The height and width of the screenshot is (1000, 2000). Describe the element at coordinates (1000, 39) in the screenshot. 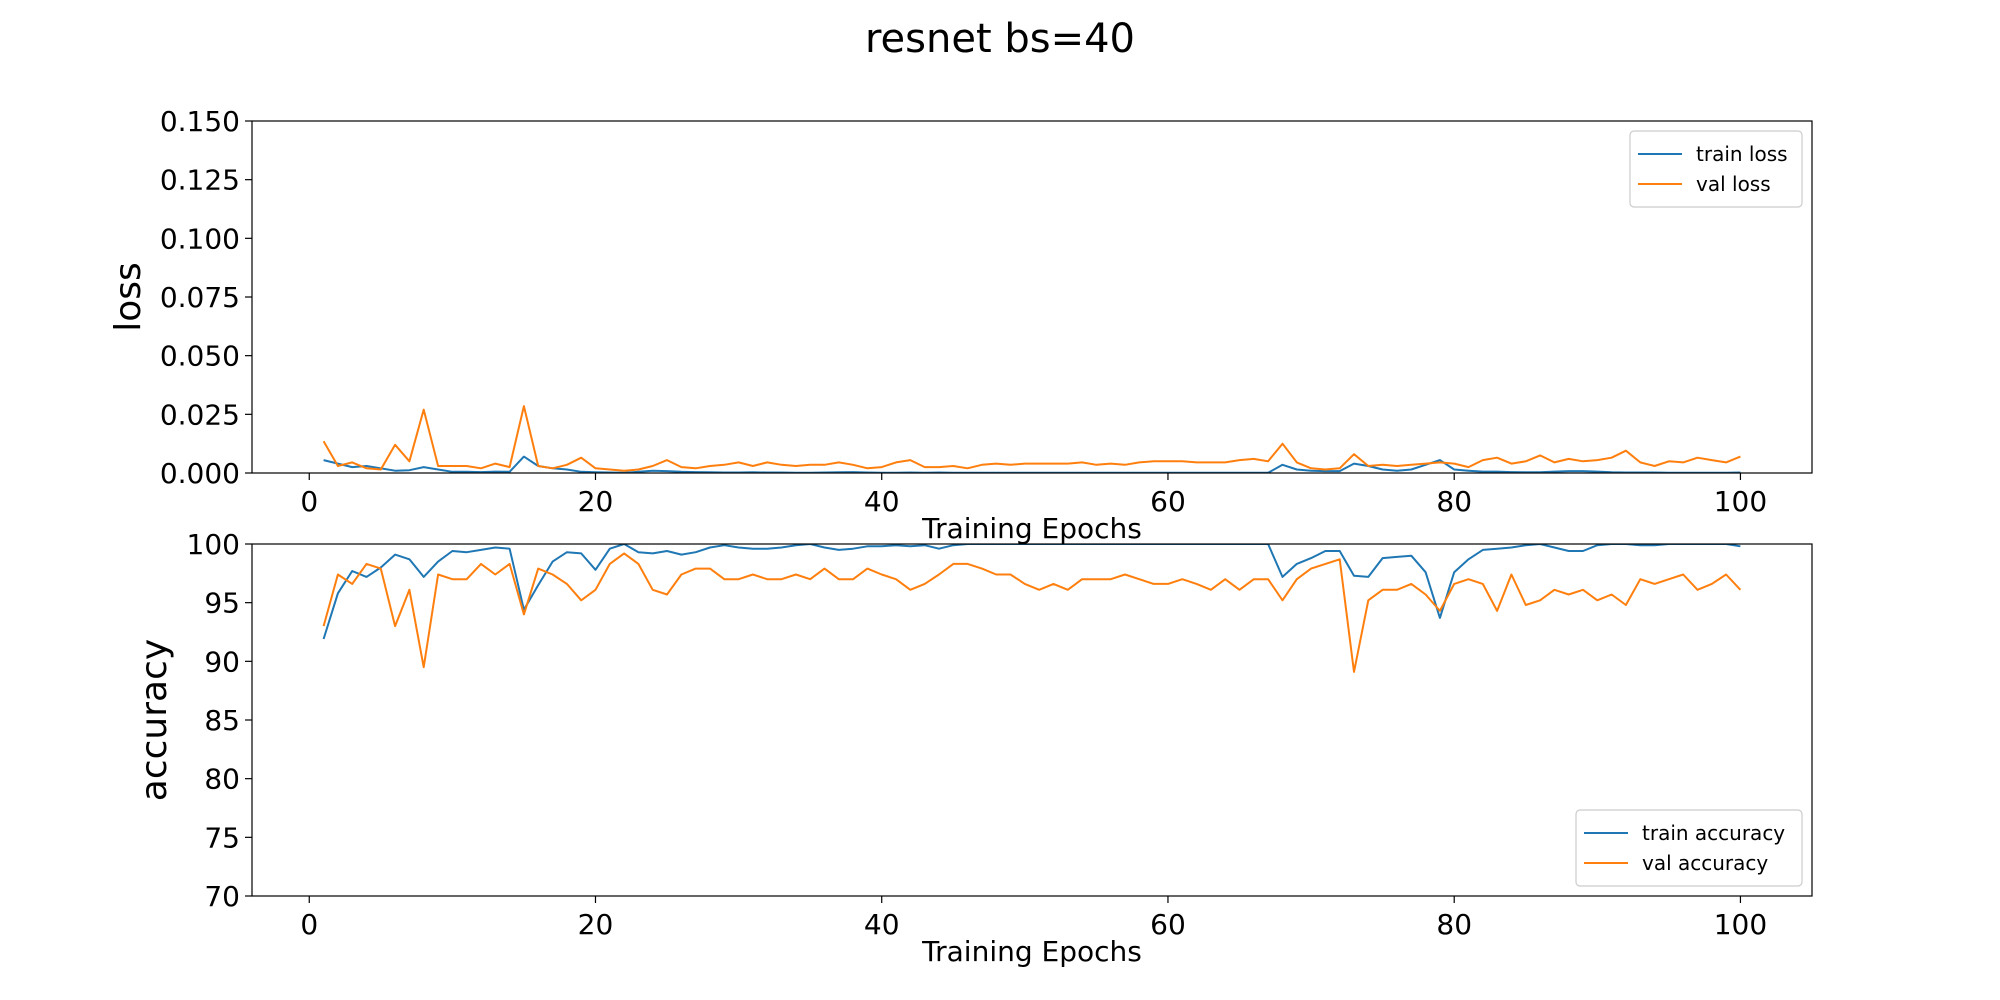

I see `figure-title: resnet bs=40` at that location.